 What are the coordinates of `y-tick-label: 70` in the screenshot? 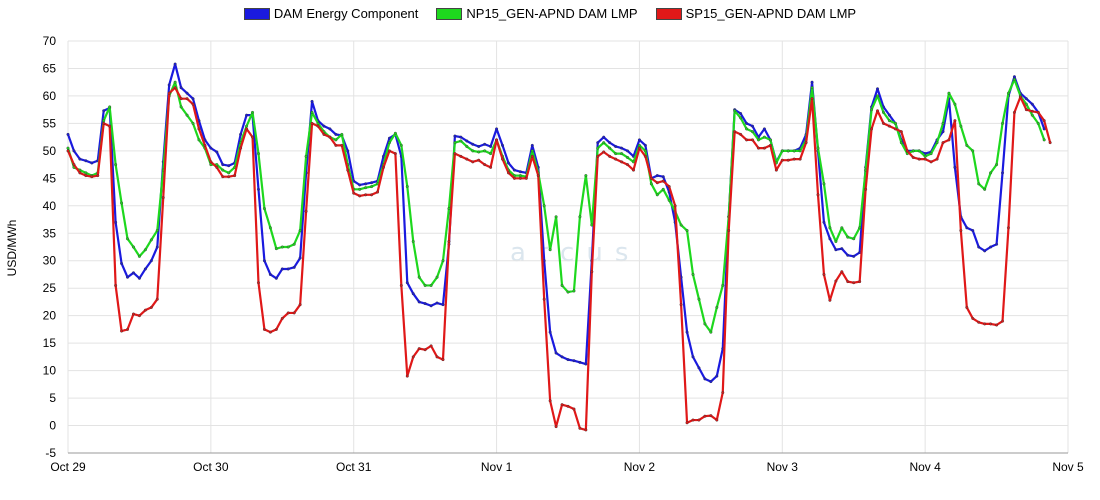 It's located at (50, 41).